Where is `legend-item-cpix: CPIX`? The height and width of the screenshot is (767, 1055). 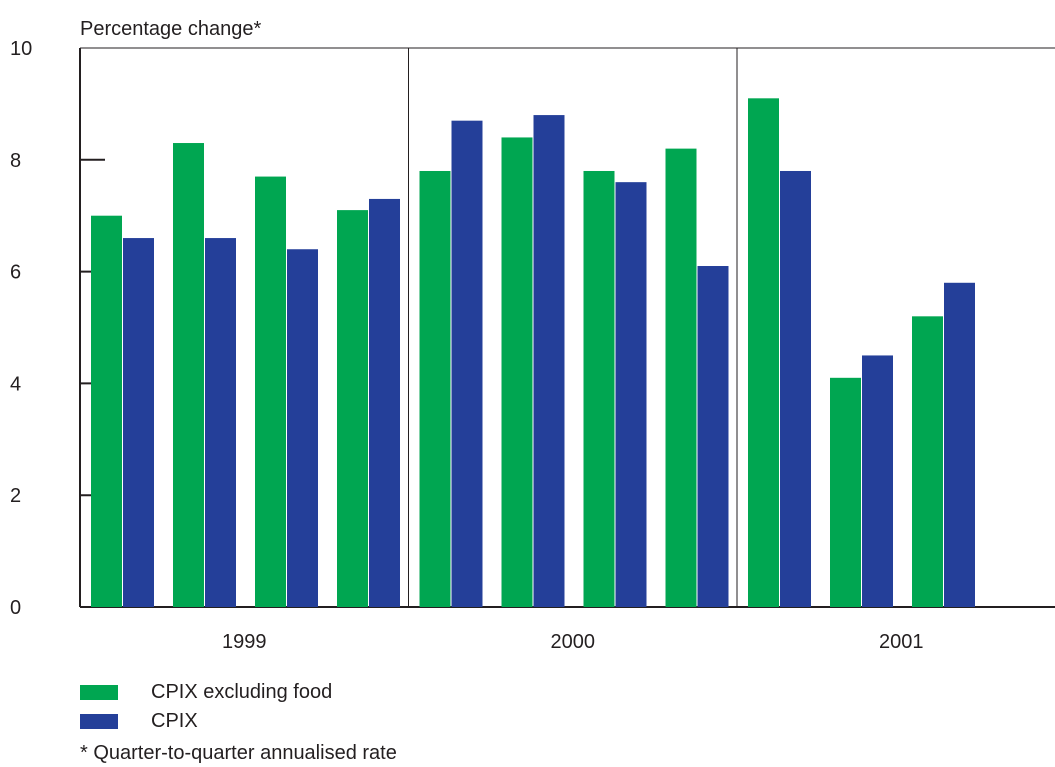
legend-item-cpix: CPIX is located at coordinates (206, 721).